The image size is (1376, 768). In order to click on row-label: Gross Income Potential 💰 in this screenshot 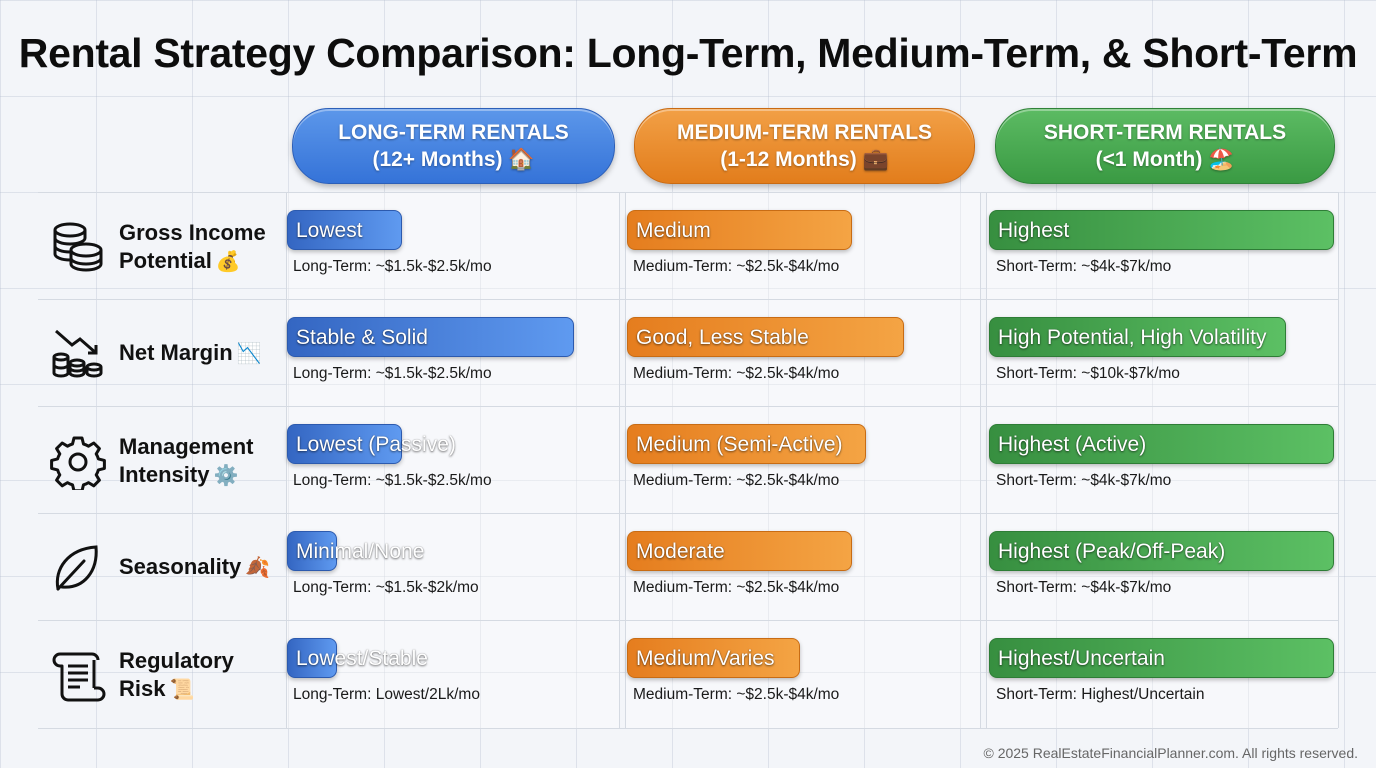, I will do `click(192, 246)`.